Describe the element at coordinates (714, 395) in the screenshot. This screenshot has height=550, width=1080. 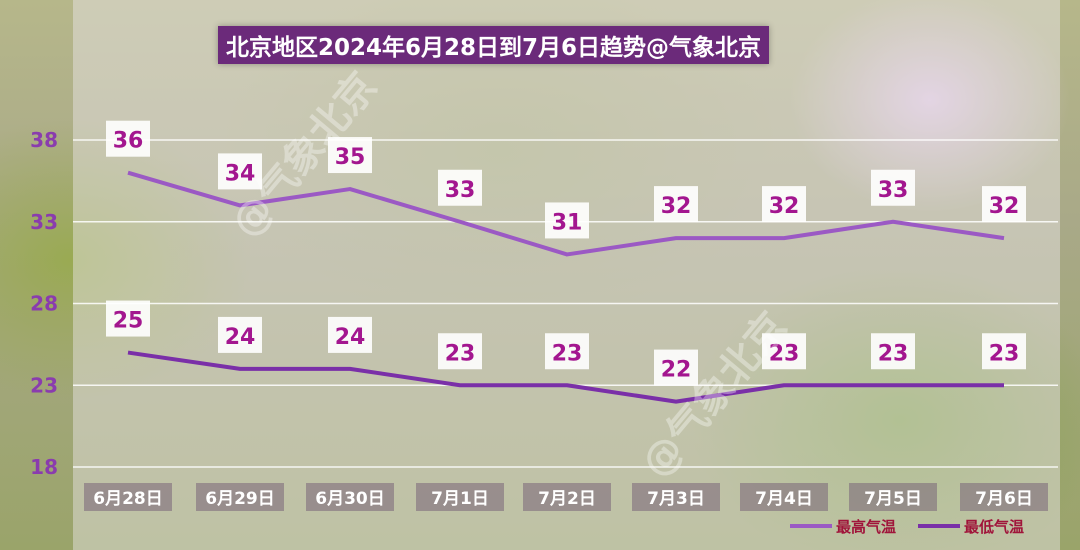
I see `watermark: @气象北京` at that location.